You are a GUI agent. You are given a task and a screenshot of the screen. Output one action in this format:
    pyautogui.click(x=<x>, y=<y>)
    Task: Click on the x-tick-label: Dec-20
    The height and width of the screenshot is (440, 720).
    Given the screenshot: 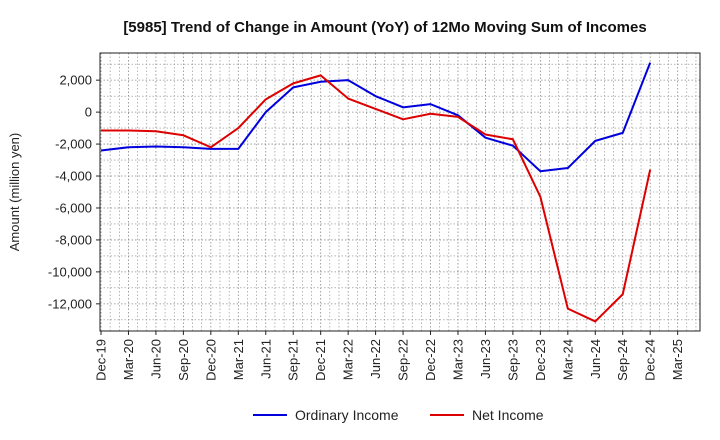 What is the action you would take?
    pyautogui.click(x=210, y=360)
    